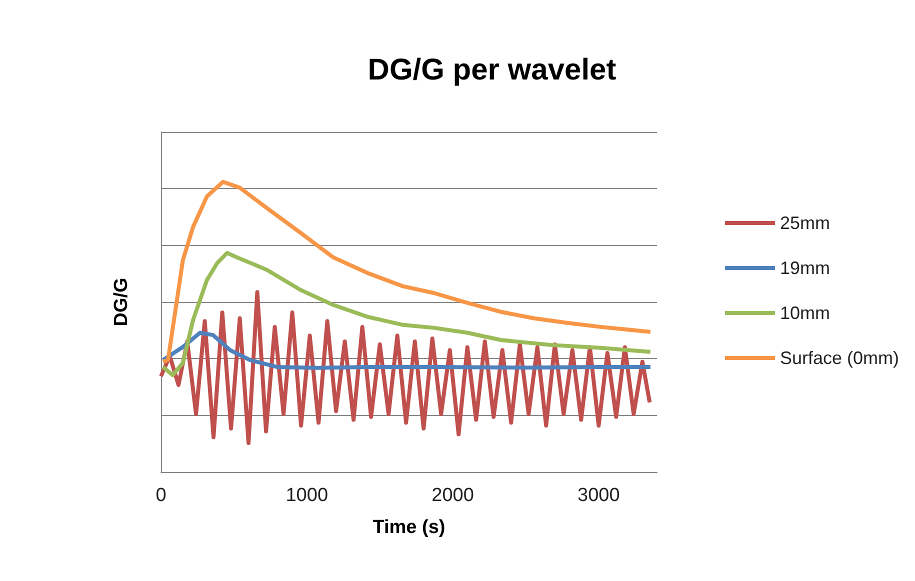 The image size is (915, 581). What do you see at coordinates (805, 268) in the screenshot?
I see `legend-label: 19mm` at bounding box center [805, 268].